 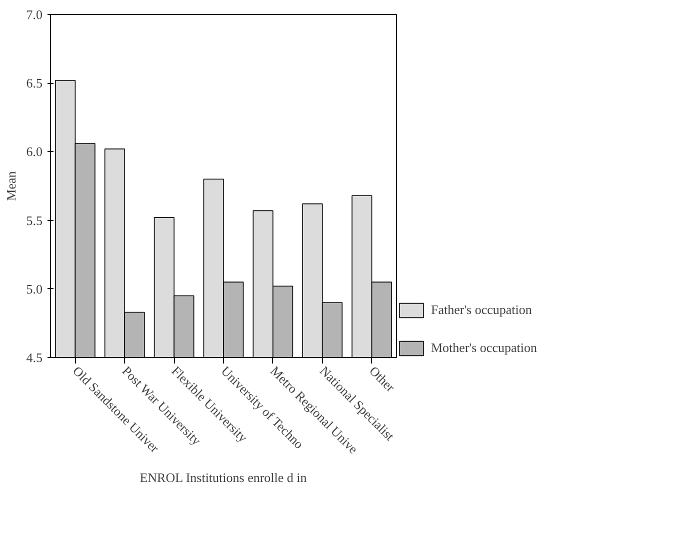 What do you see at coordinates (34, 220) in the screenshot?
I see `y-tick-label: 5.5` at bounding box center [34, 220].